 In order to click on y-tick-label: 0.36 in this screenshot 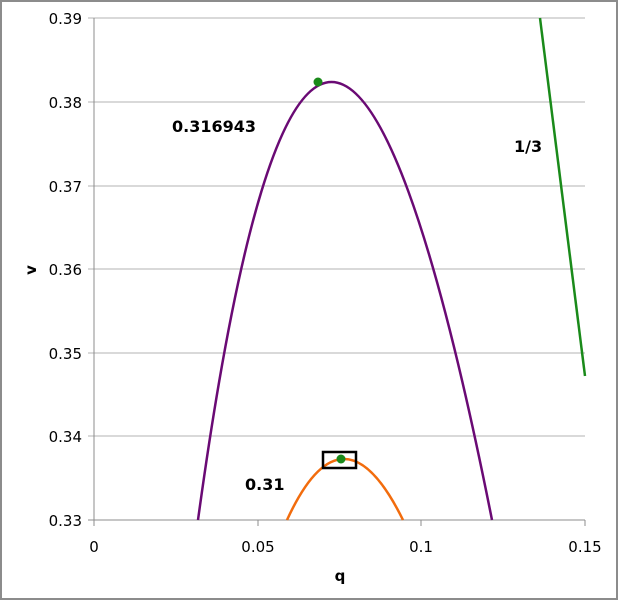, I will do `click(65, 270)`.